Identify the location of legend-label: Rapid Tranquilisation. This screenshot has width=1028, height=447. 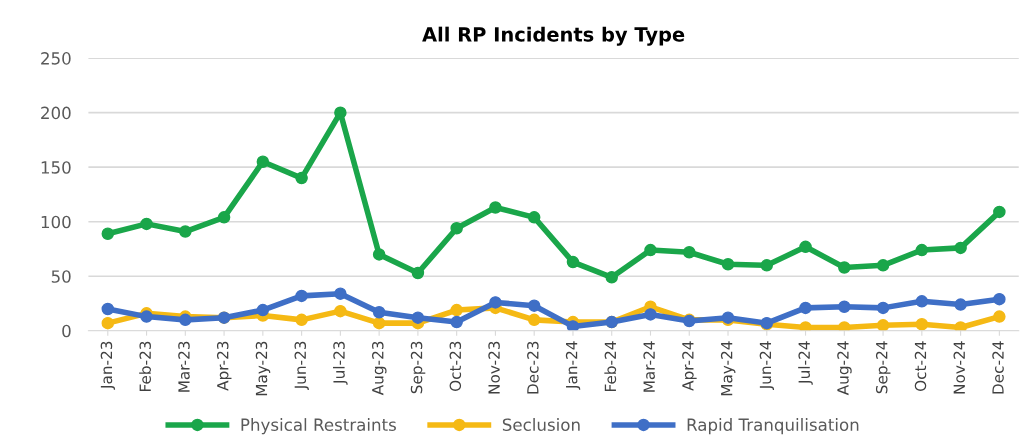
(773, 426).